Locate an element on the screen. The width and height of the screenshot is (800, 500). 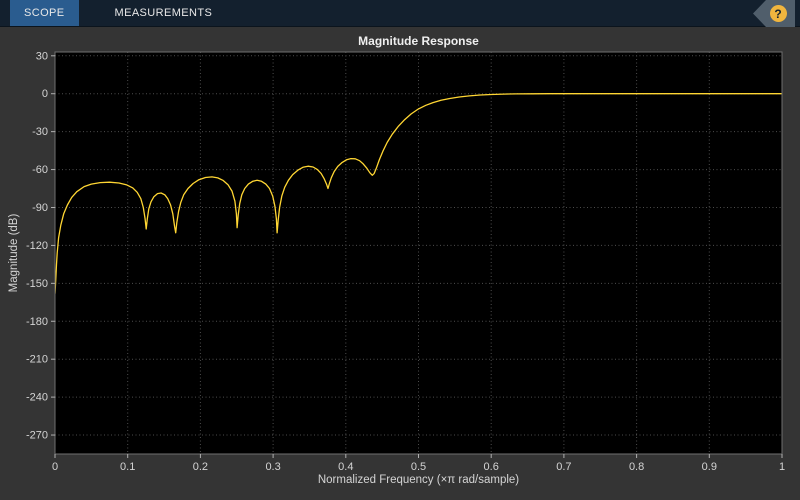
y-tick-label: -60 is located at coordinates (40, 170).